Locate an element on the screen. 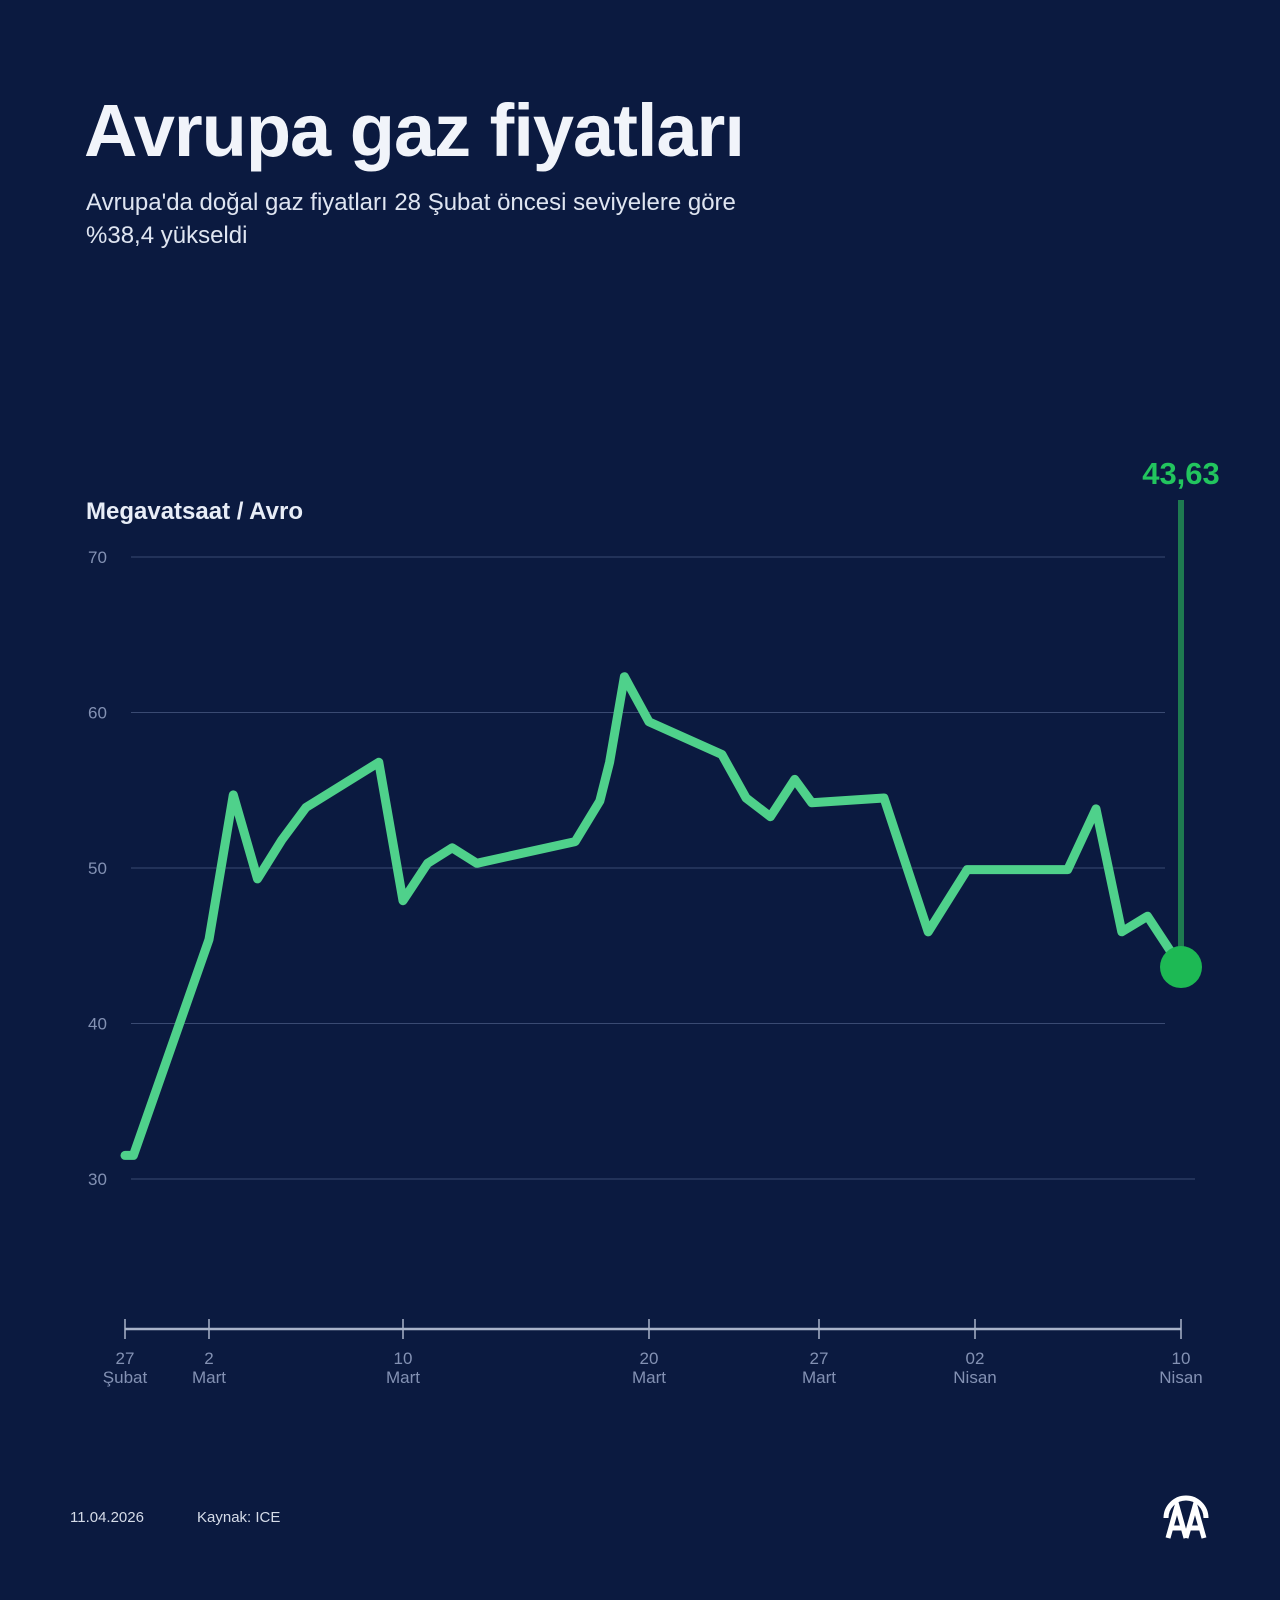 The width and height of the screenshot is (1280, 1600). last-value-marker is located at coordinates (1181, 967).